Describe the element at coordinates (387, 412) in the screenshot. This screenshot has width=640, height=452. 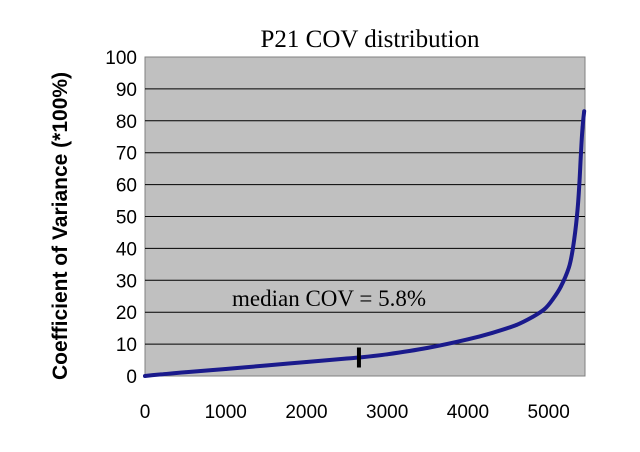
I see `x-tick-label: 3000` at that location.